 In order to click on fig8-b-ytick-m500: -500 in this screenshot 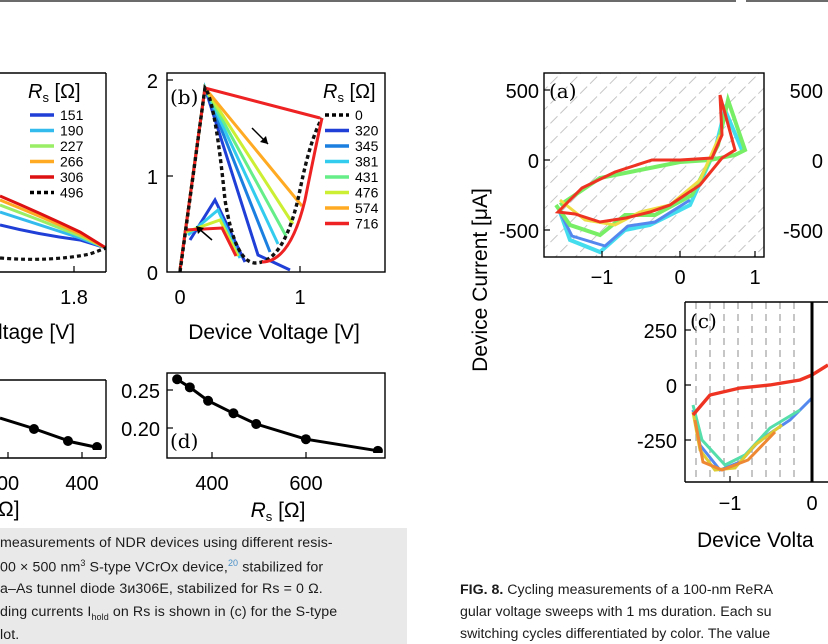, I will do `click(803, 232)`.